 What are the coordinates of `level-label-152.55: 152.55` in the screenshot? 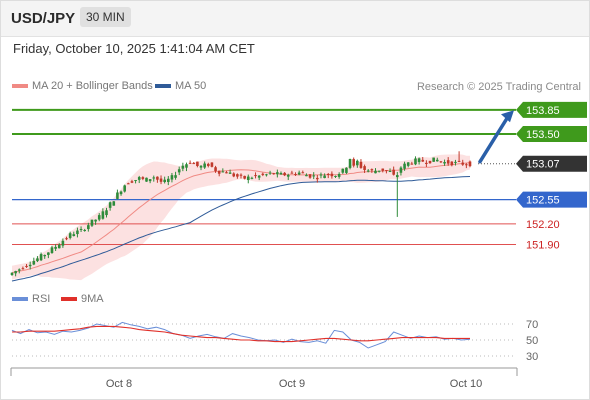 It's located at (543, 201).